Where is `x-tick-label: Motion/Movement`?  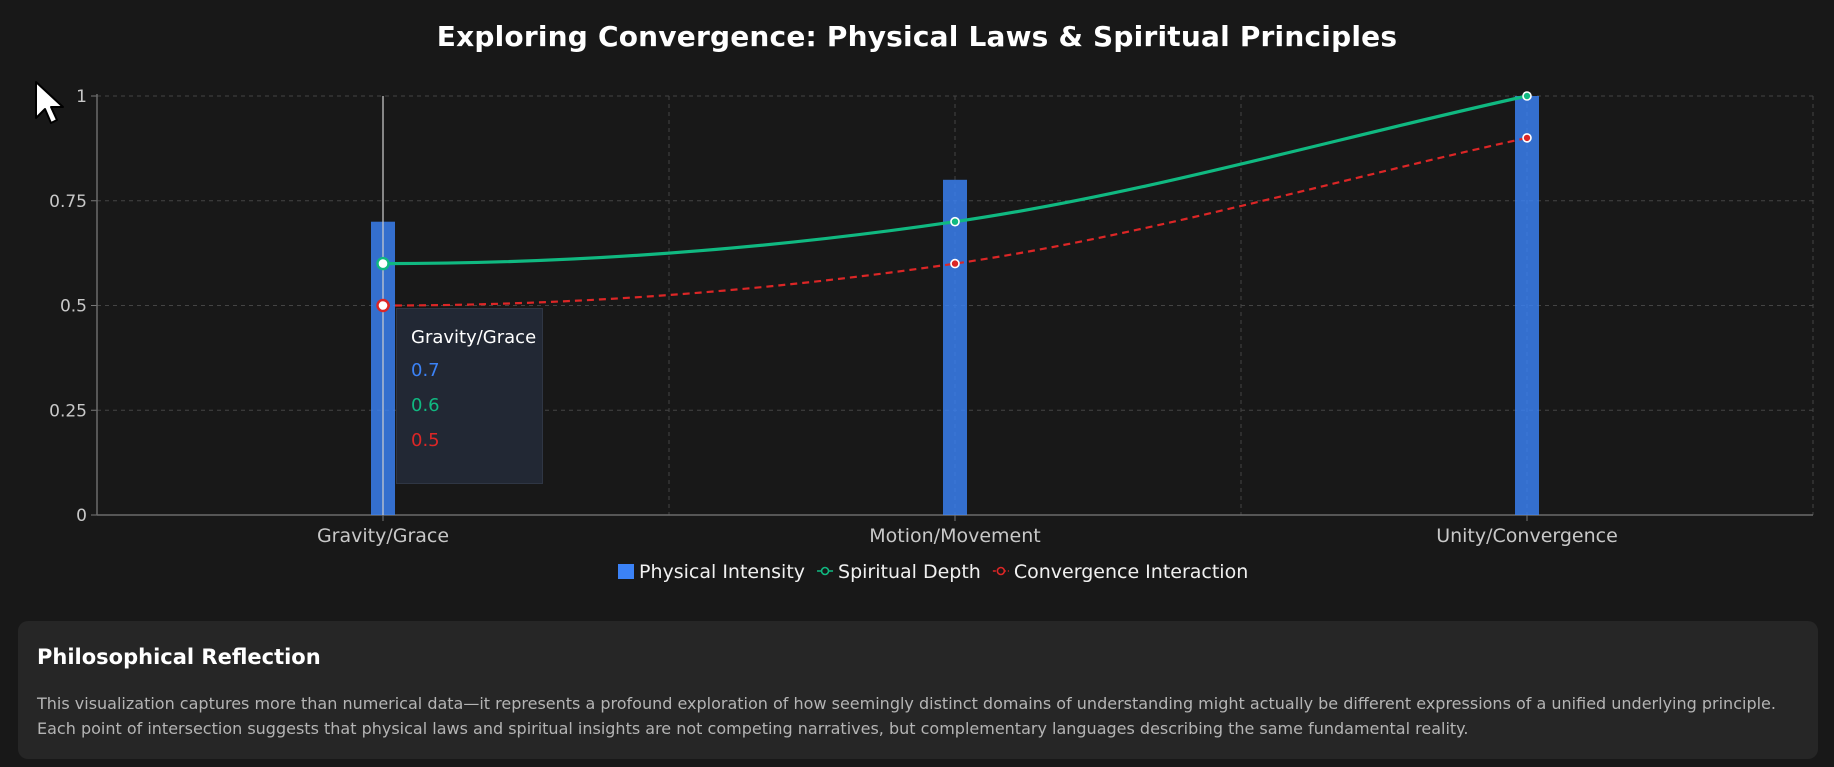
x-tick-label: Motion/Movement is located at coordinates (954, 536).